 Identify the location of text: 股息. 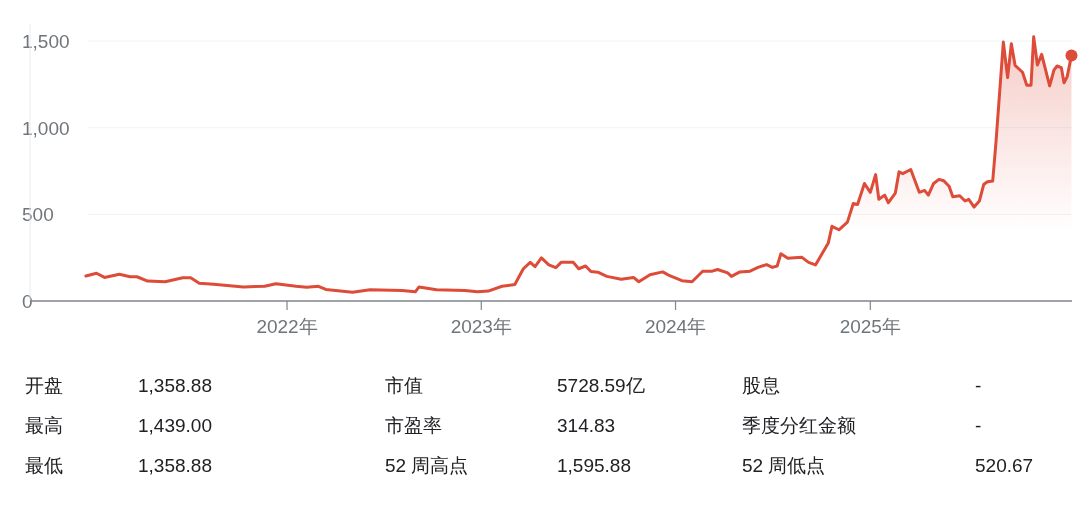
(761, 385).